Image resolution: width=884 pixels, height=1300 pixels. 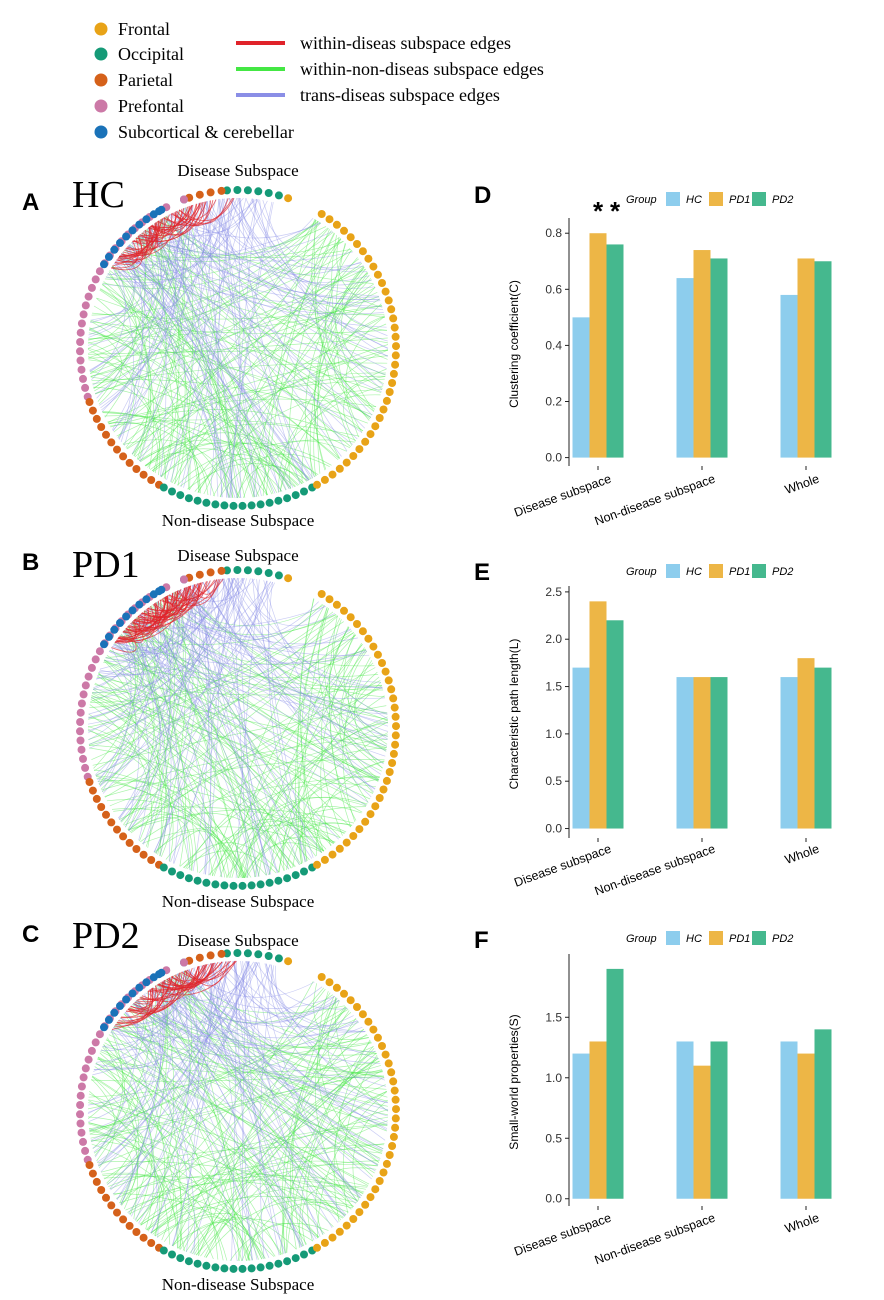 What do you see at coordinates (685, 1120) in the screenshot?
I see `bar-hc` at bounding box center [685, 1120].